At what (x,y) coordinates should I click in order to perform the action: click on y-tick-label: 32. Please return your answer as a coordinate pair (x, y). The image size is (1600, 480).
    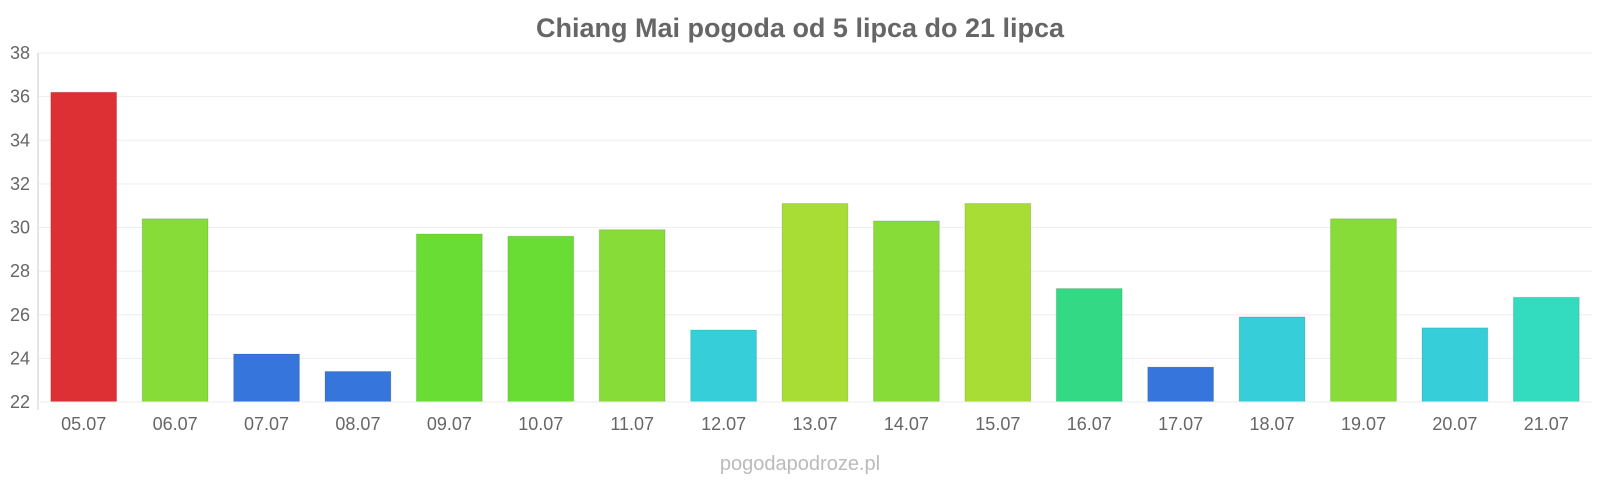
    Looking at the image, I should click on (20, 184).